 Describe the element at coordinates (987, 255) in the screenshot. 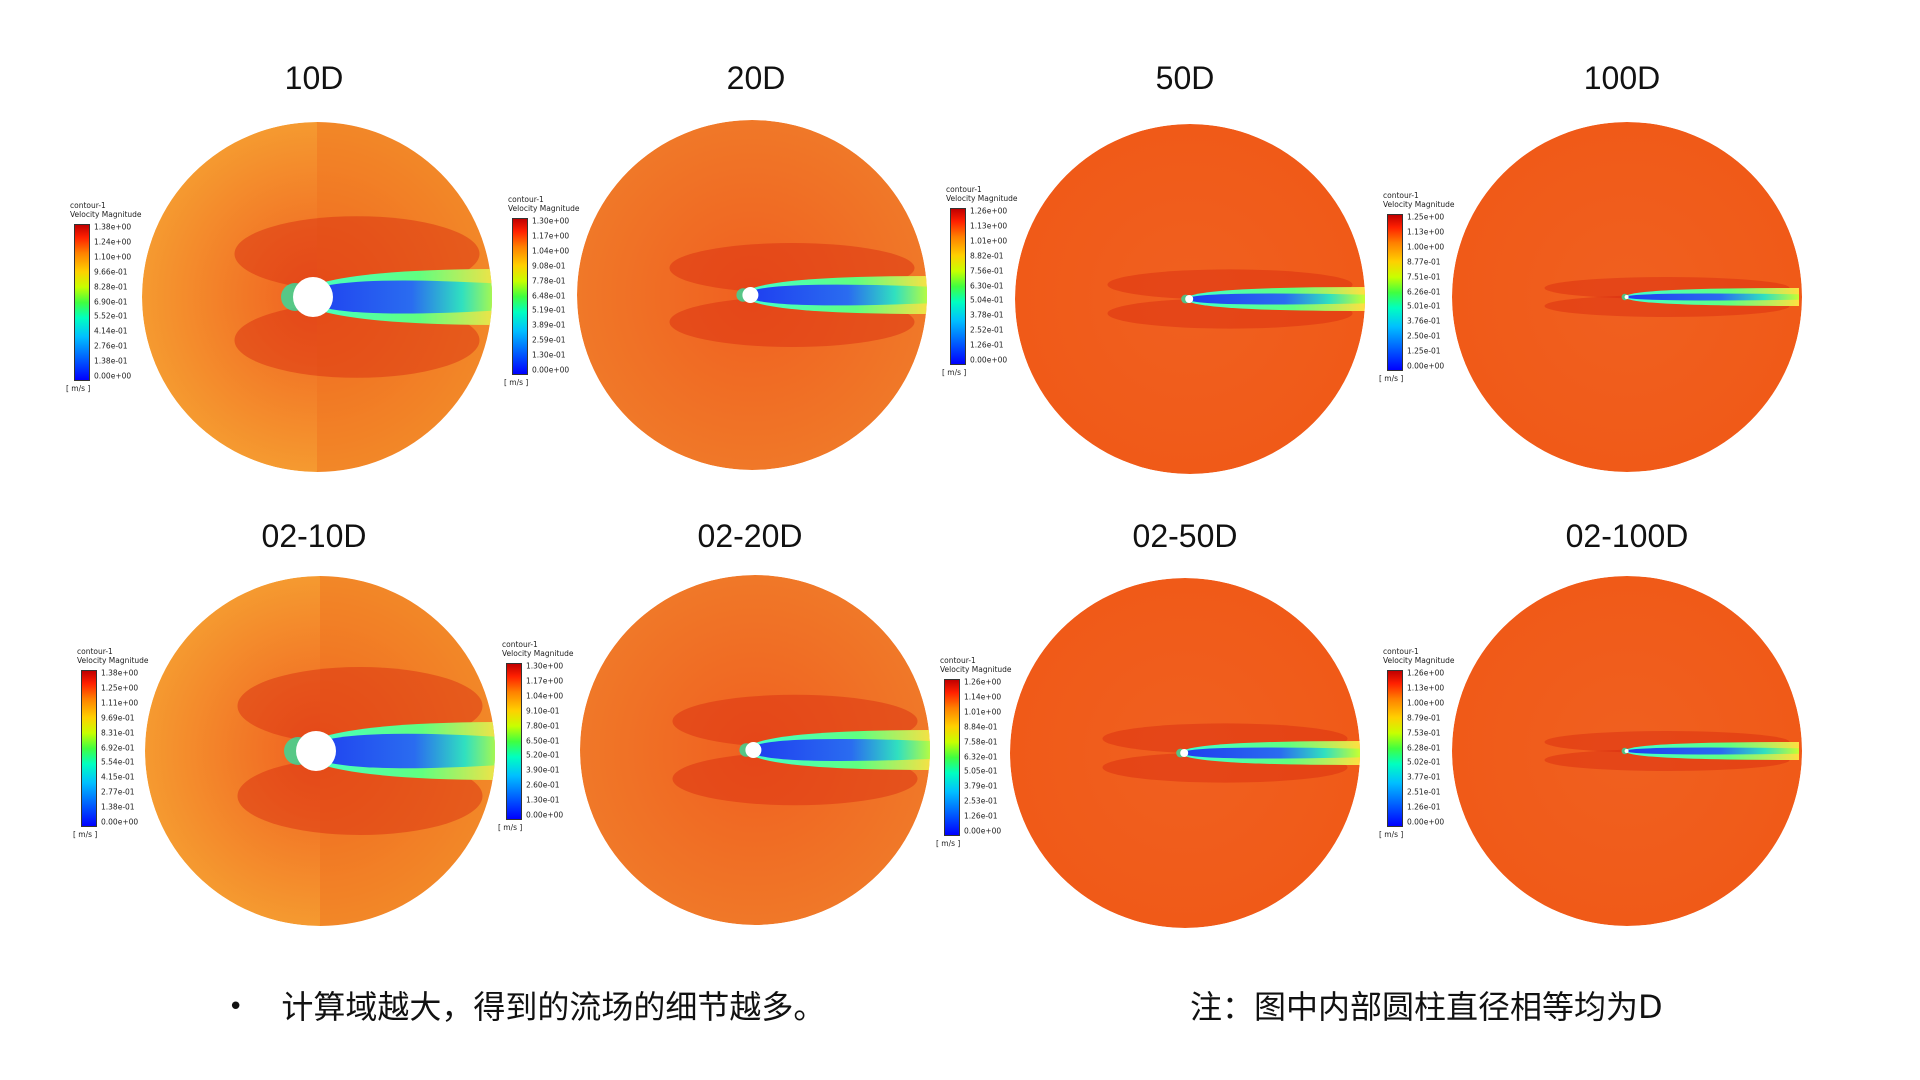

I see `colorbar-tick-label: 8.82e-01` at that location.